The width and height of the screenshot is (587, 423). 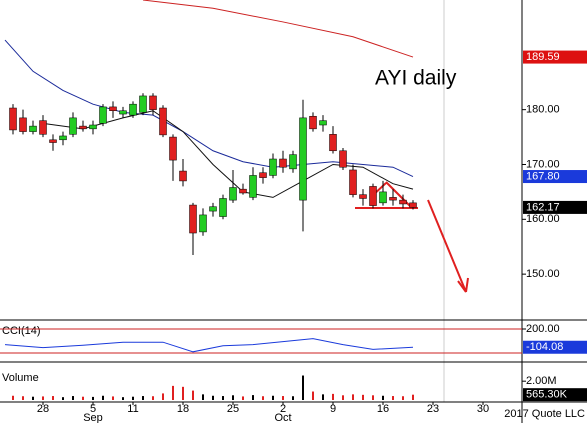 I want to click on chart-title: AYI daily, so click(x=416, y=78).